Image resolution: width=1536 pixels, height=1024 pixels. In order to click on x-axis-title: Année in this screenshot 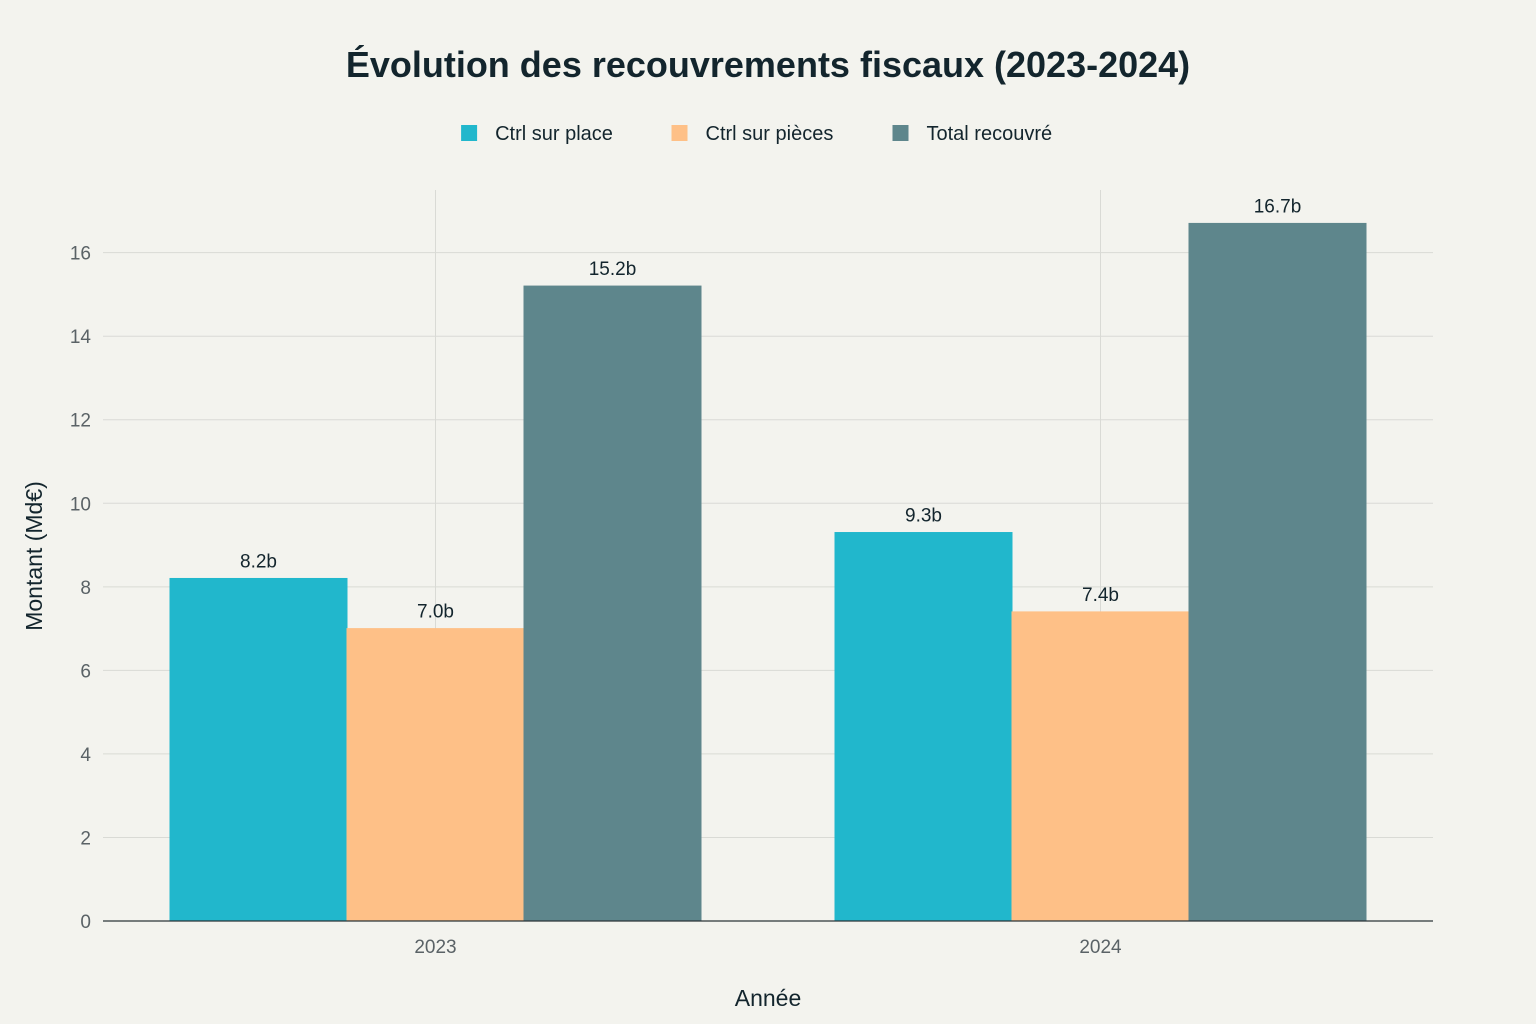, I will do `click(768, 998)`.